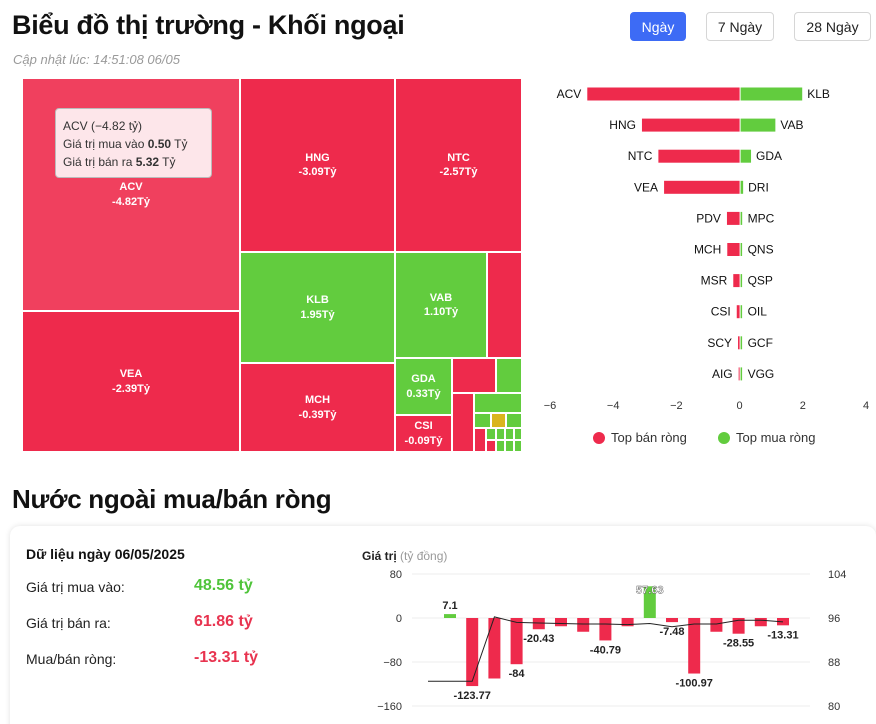  Describe the element at coordinates (714, 281) in the screenshot. I see `sell-ticker-label: MSR` at that location.